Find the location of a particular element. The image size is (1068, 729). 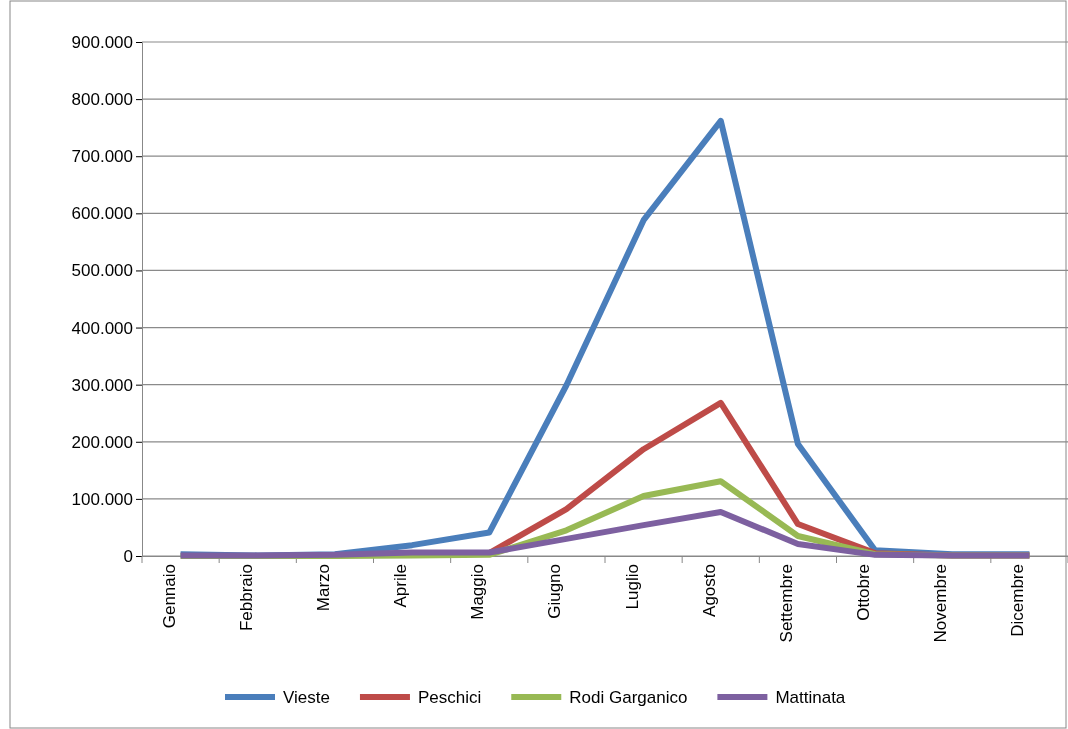

x-tick-label: Novembre is located at coordinates (941, 603).